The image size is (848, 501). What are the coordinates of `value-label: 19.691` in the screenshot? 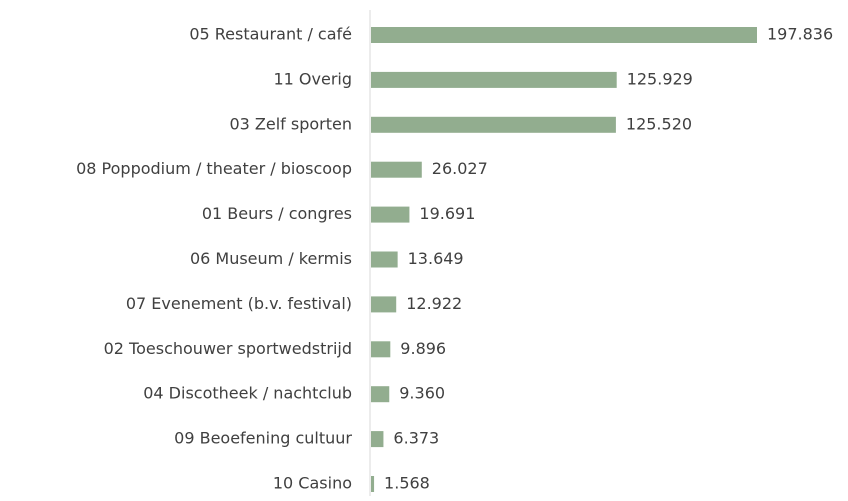 It's located at (447, 213).